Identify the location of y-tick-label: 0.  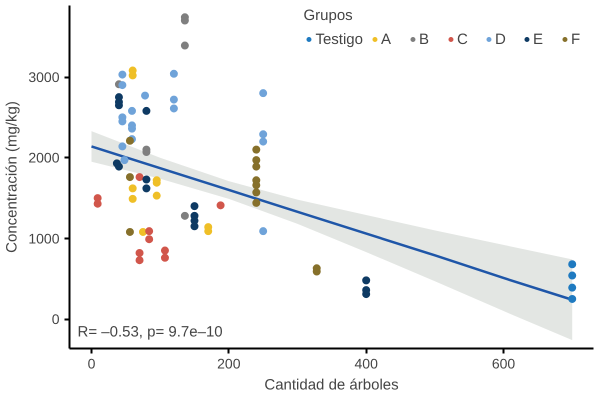
(56, 319).